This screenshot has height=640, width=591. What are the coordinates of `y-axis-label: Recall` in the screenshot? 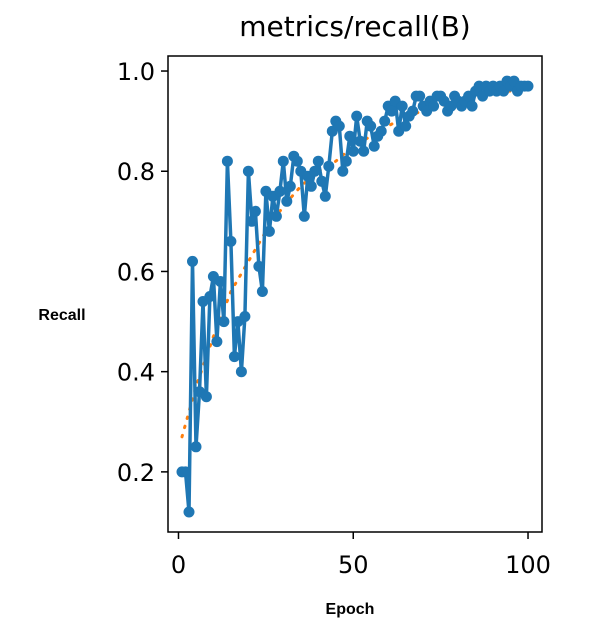 It's located at (61, 315).